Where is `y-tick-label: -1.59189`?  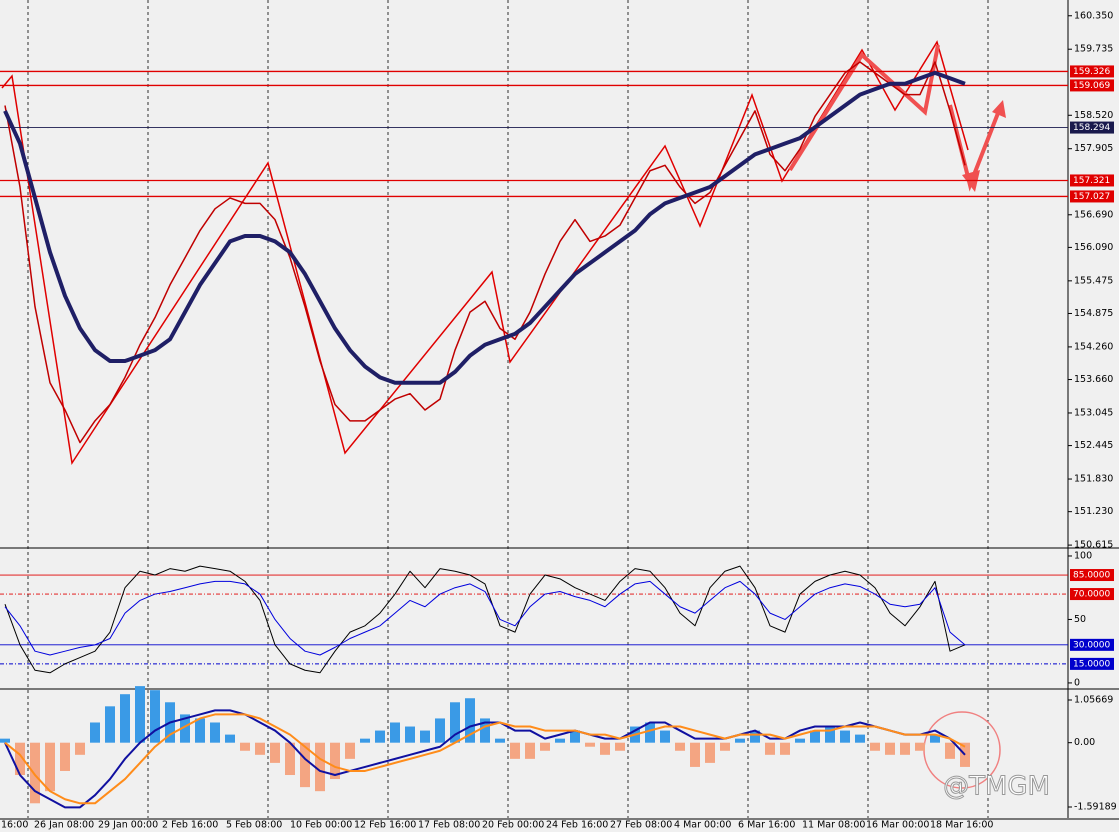
y-tick-label: -1.59189 is located at coordinates (1095, 807).